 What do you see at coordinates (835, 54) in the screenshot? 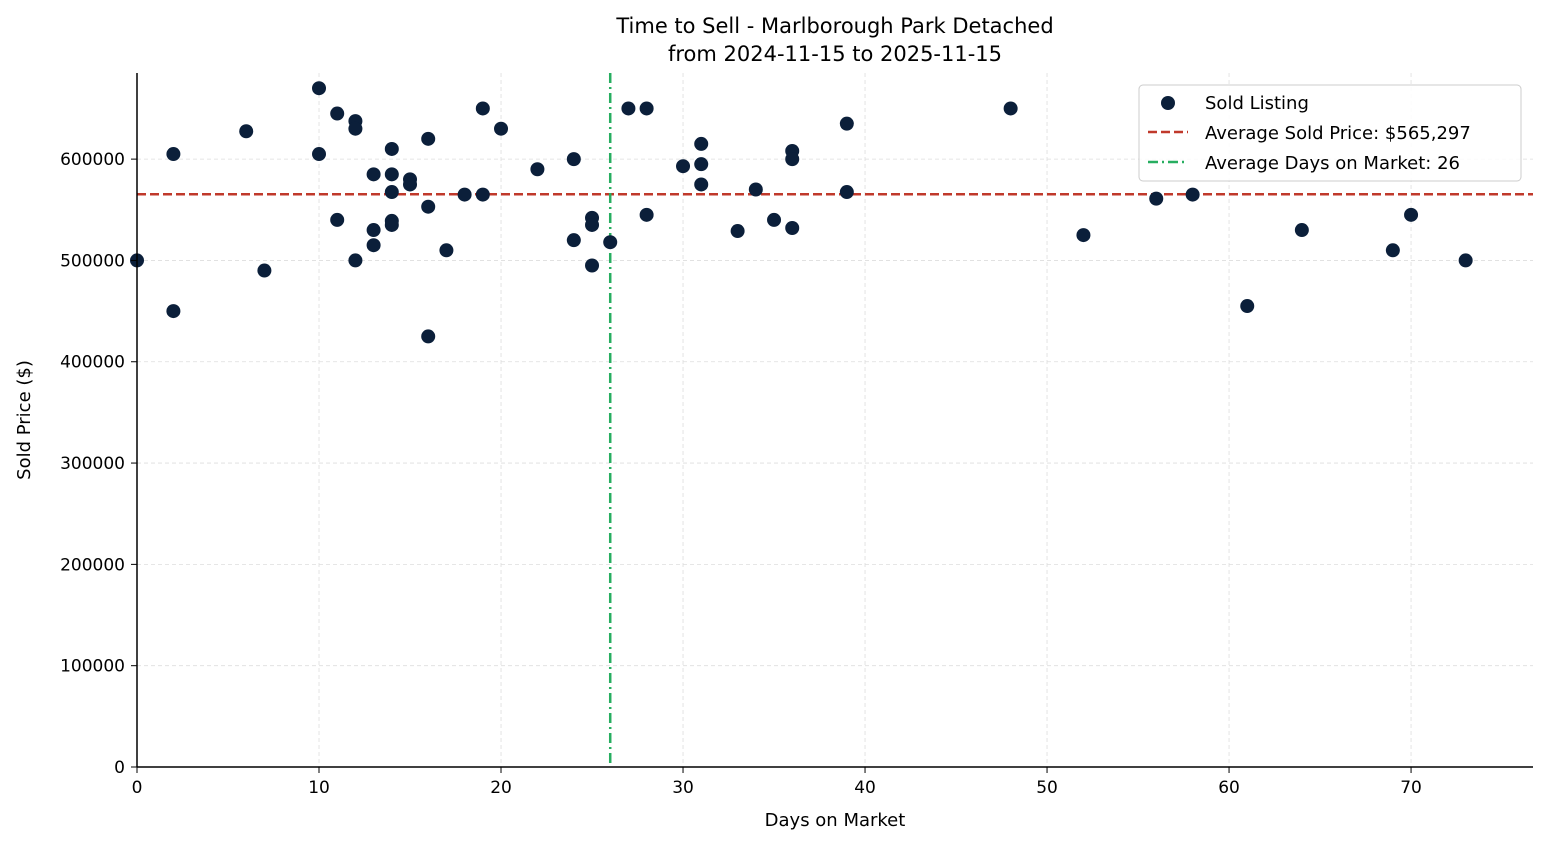
I see `chart-subtitle: from 2024-11-15 to 2025-11-15` at bounding box center [835, 54].